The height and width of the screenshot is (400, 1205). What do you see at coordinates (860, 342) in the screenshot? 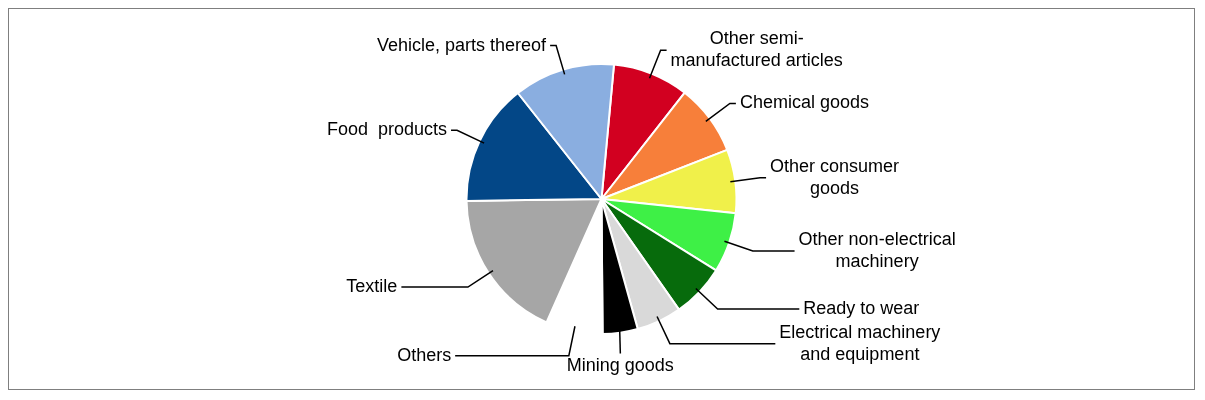
I see `slice-label: Electrical machinery and equipment` at bounding box center [860, 342].